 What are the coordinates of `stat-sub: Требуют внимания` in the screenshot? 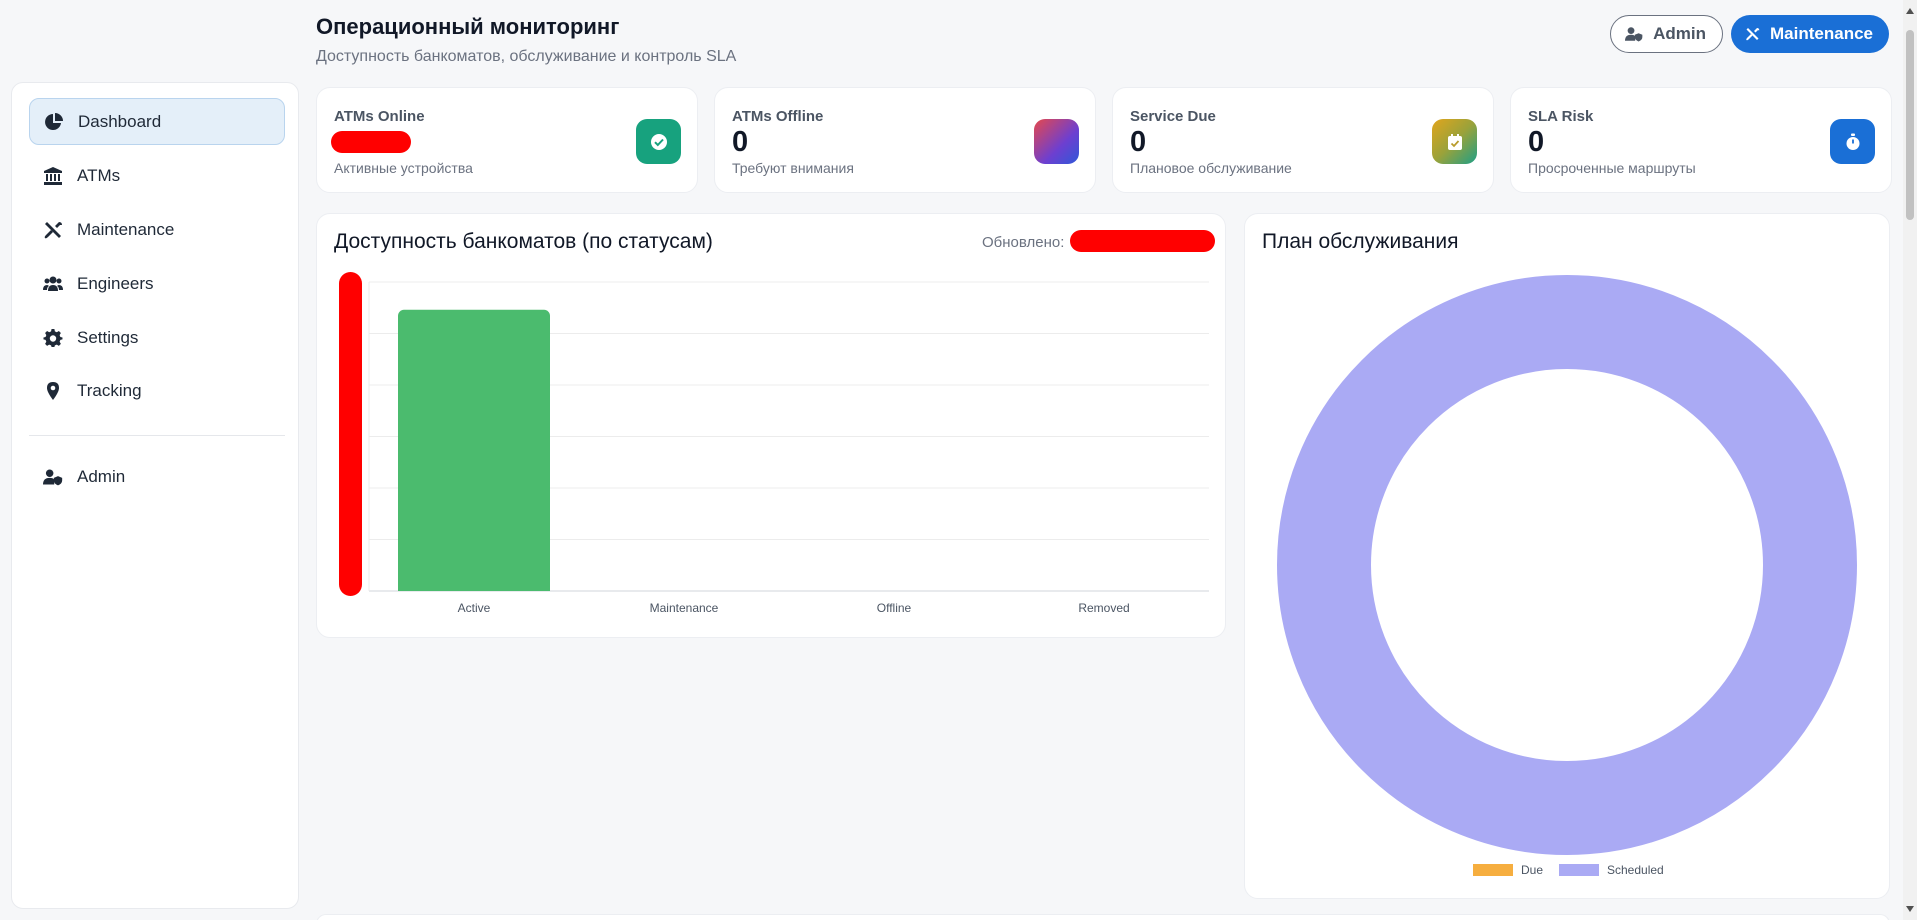 It's located at (793, 168).